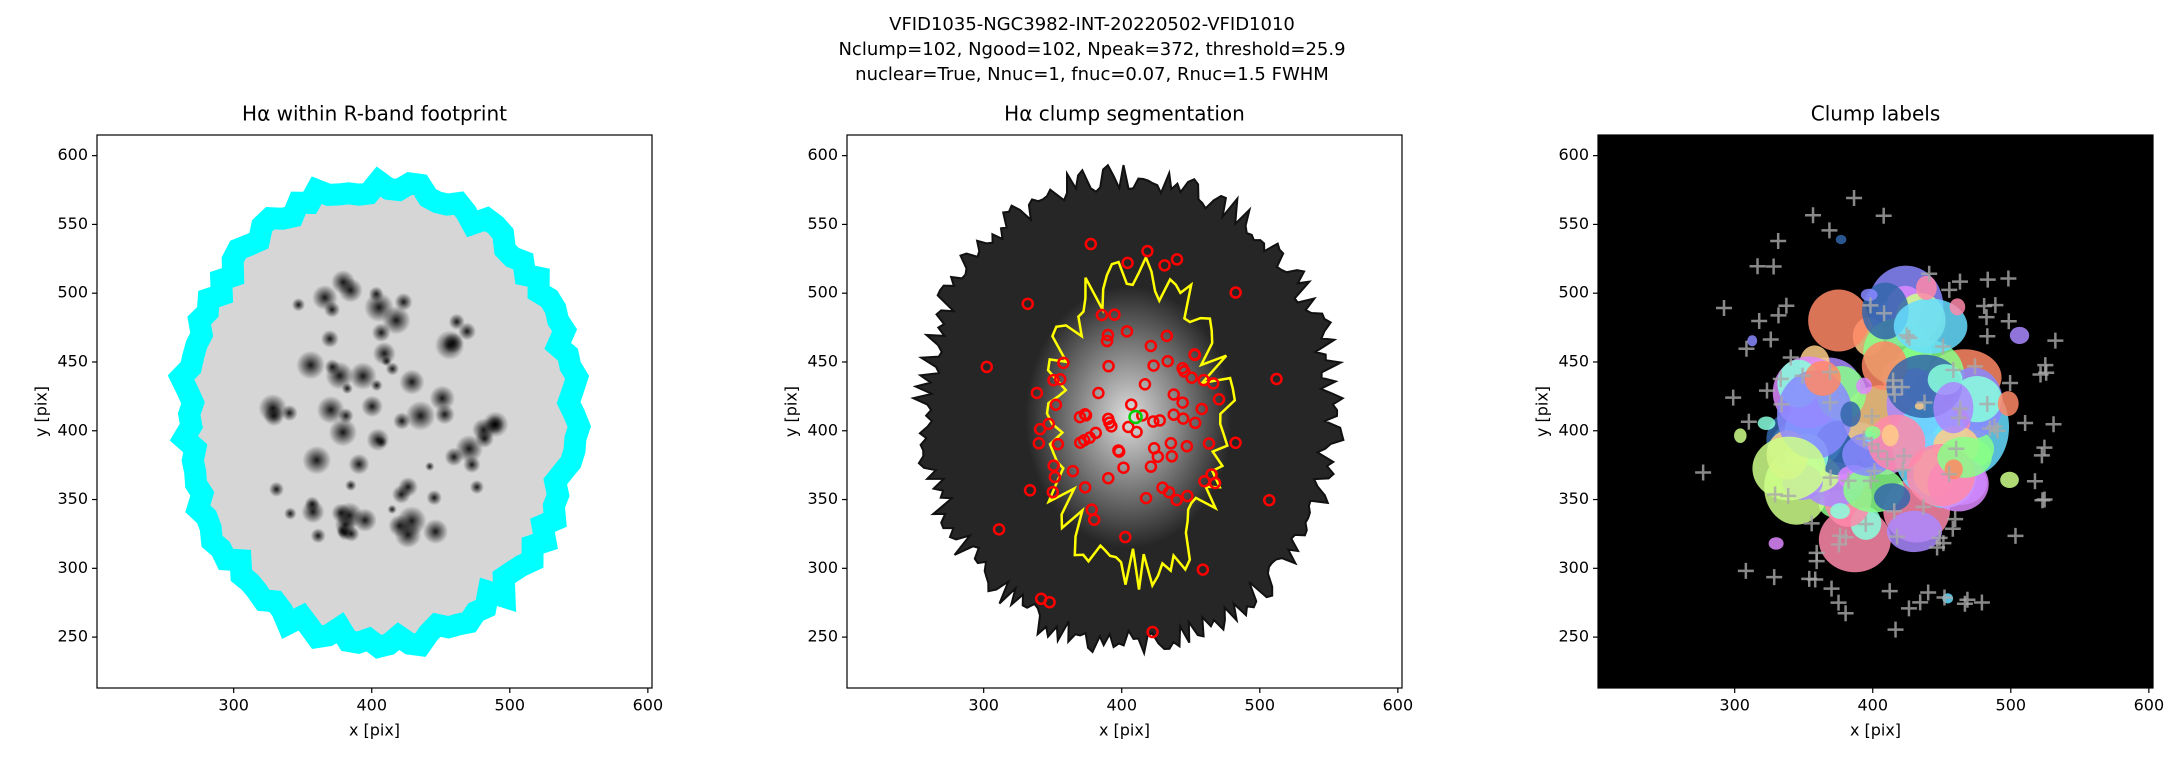 This screenshot has width=2184, height=767. I want to click on y-tick-label: 450, so click(72, 360).